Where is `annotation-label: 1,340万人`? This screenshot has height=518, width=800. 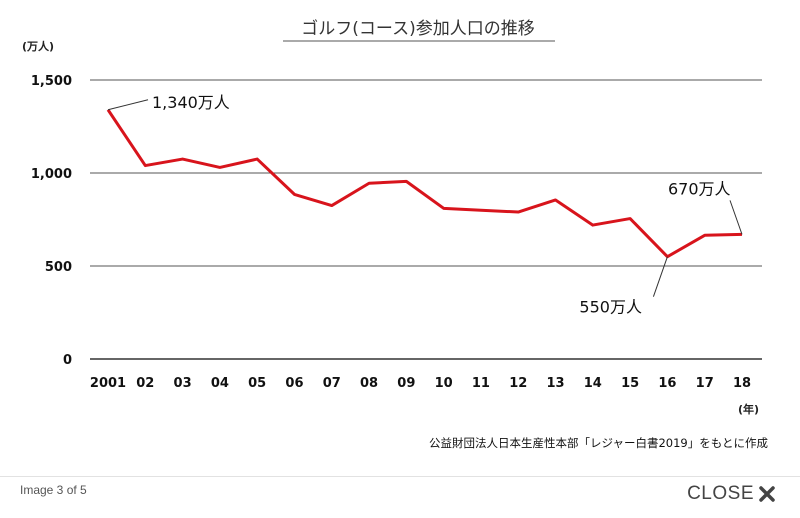
annotation-label: 1,340万人 is located at coordinates (191, 102).